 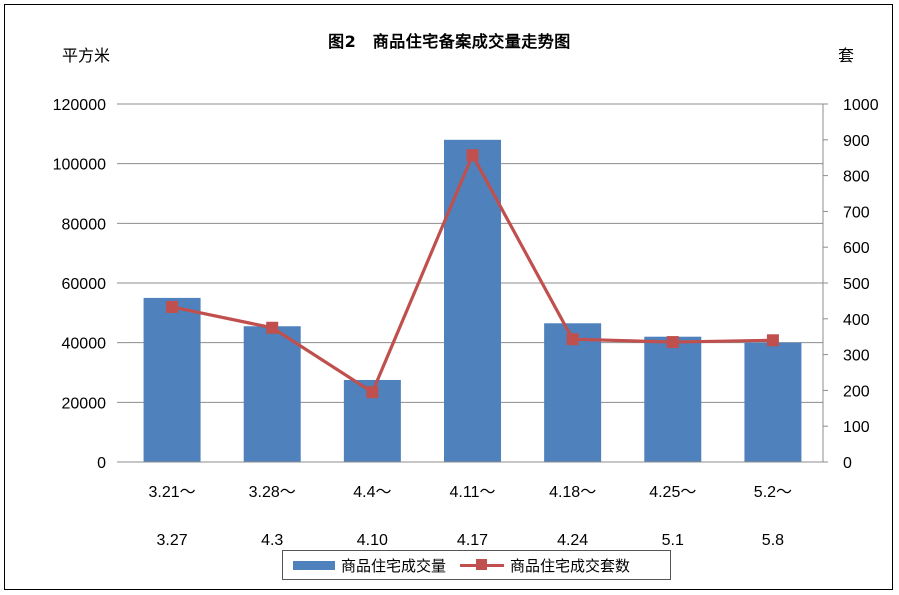 I want to click on right-axis-tick-label: 900, so click(x=856, y=141).